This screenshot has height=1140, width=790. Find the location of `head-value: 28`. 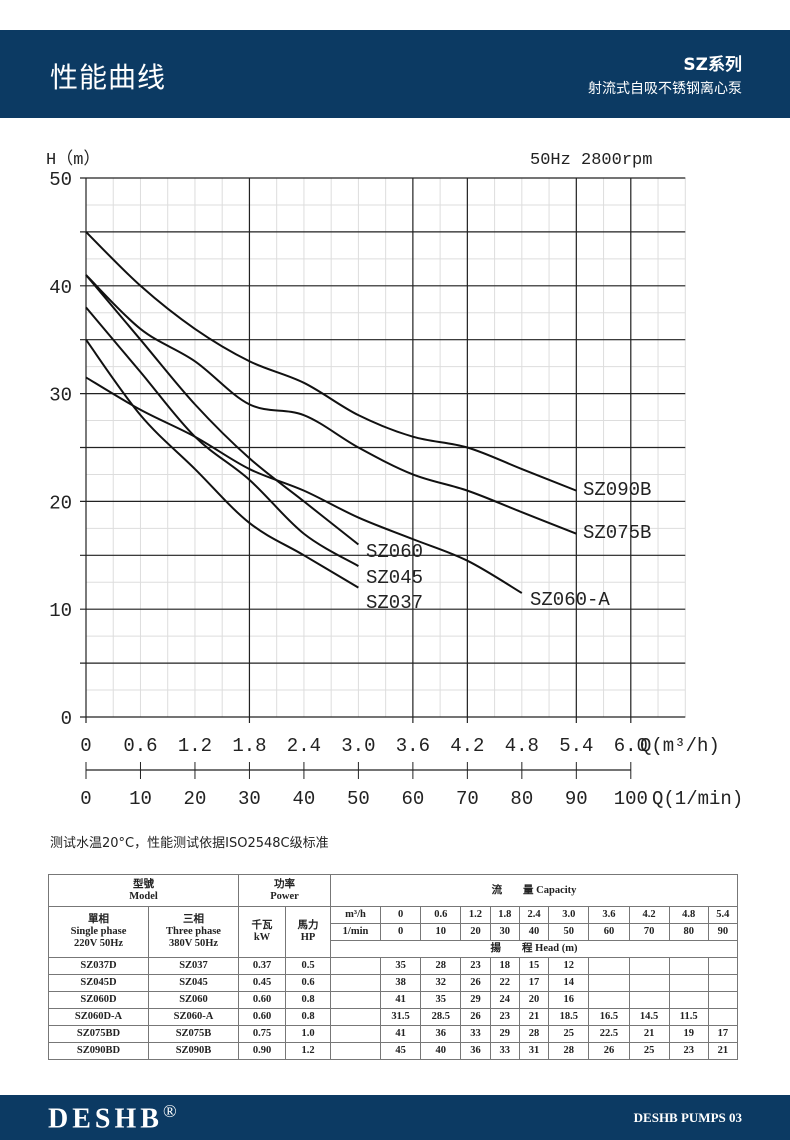

head-value: 28 is located at coordinates (441, 966).